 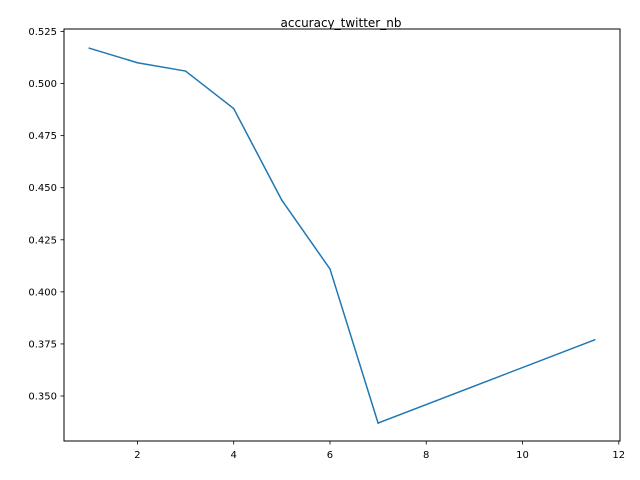 I want to click on y-tick-label: 0.350, so click(x=42, y=397).